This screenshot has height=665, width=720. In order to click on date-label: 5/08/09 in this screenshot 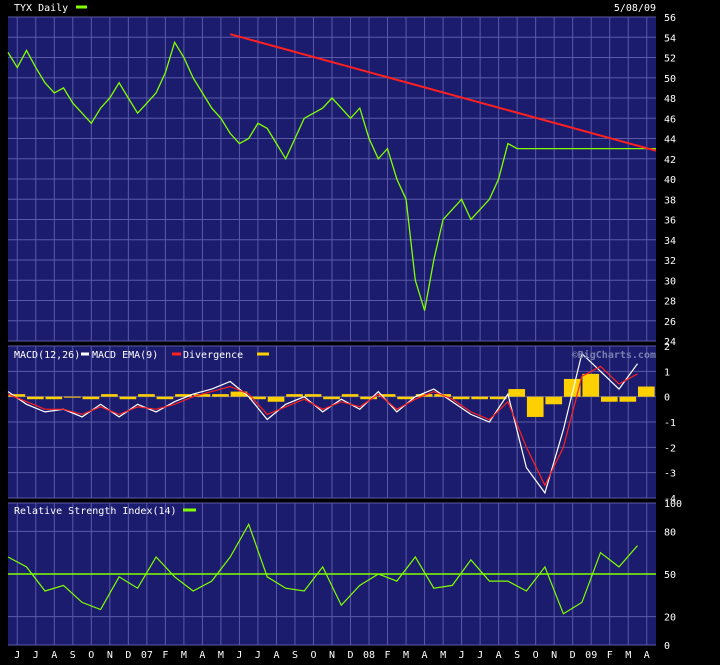, I will do `click(635, 8)`.